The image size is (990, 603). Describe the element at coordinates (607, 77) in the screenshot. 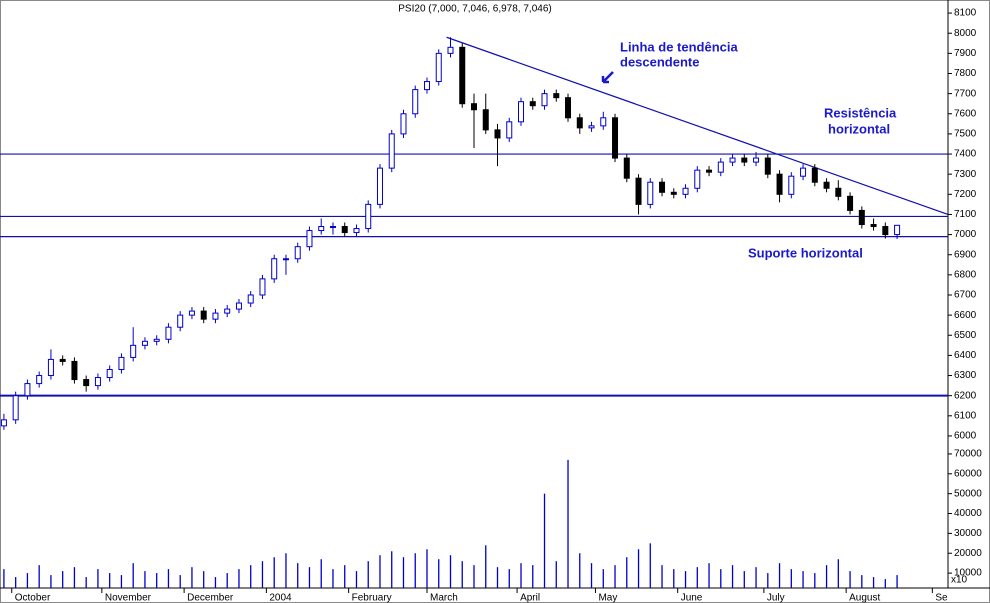

I see `arrow` at that location.